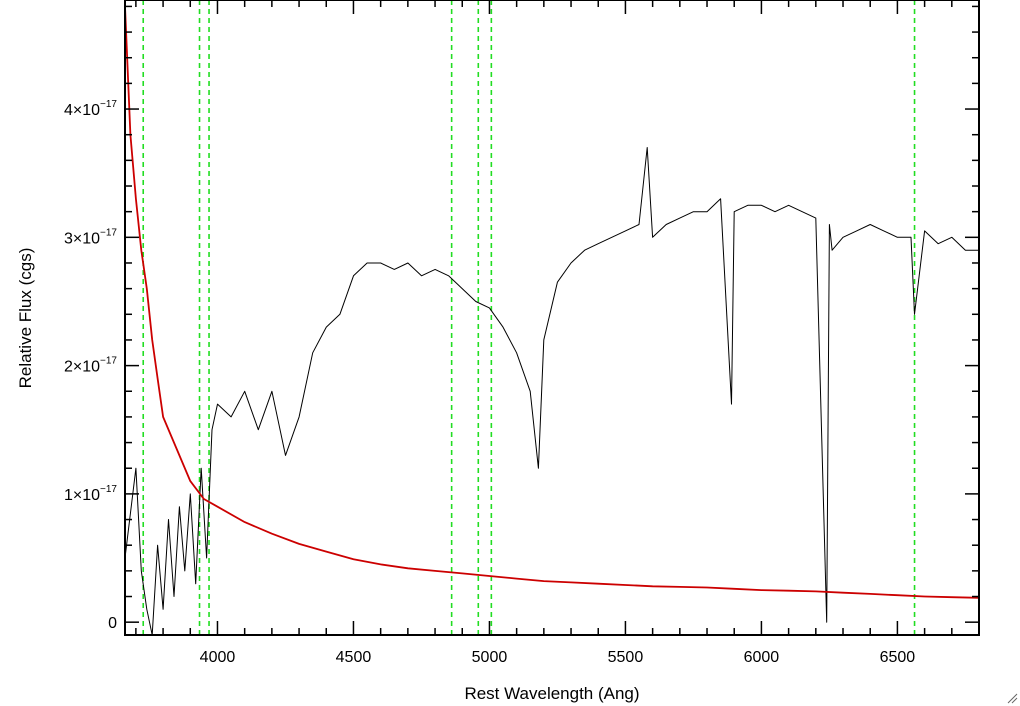  I want to click on resize-grip-icon, so click(1012, 698).